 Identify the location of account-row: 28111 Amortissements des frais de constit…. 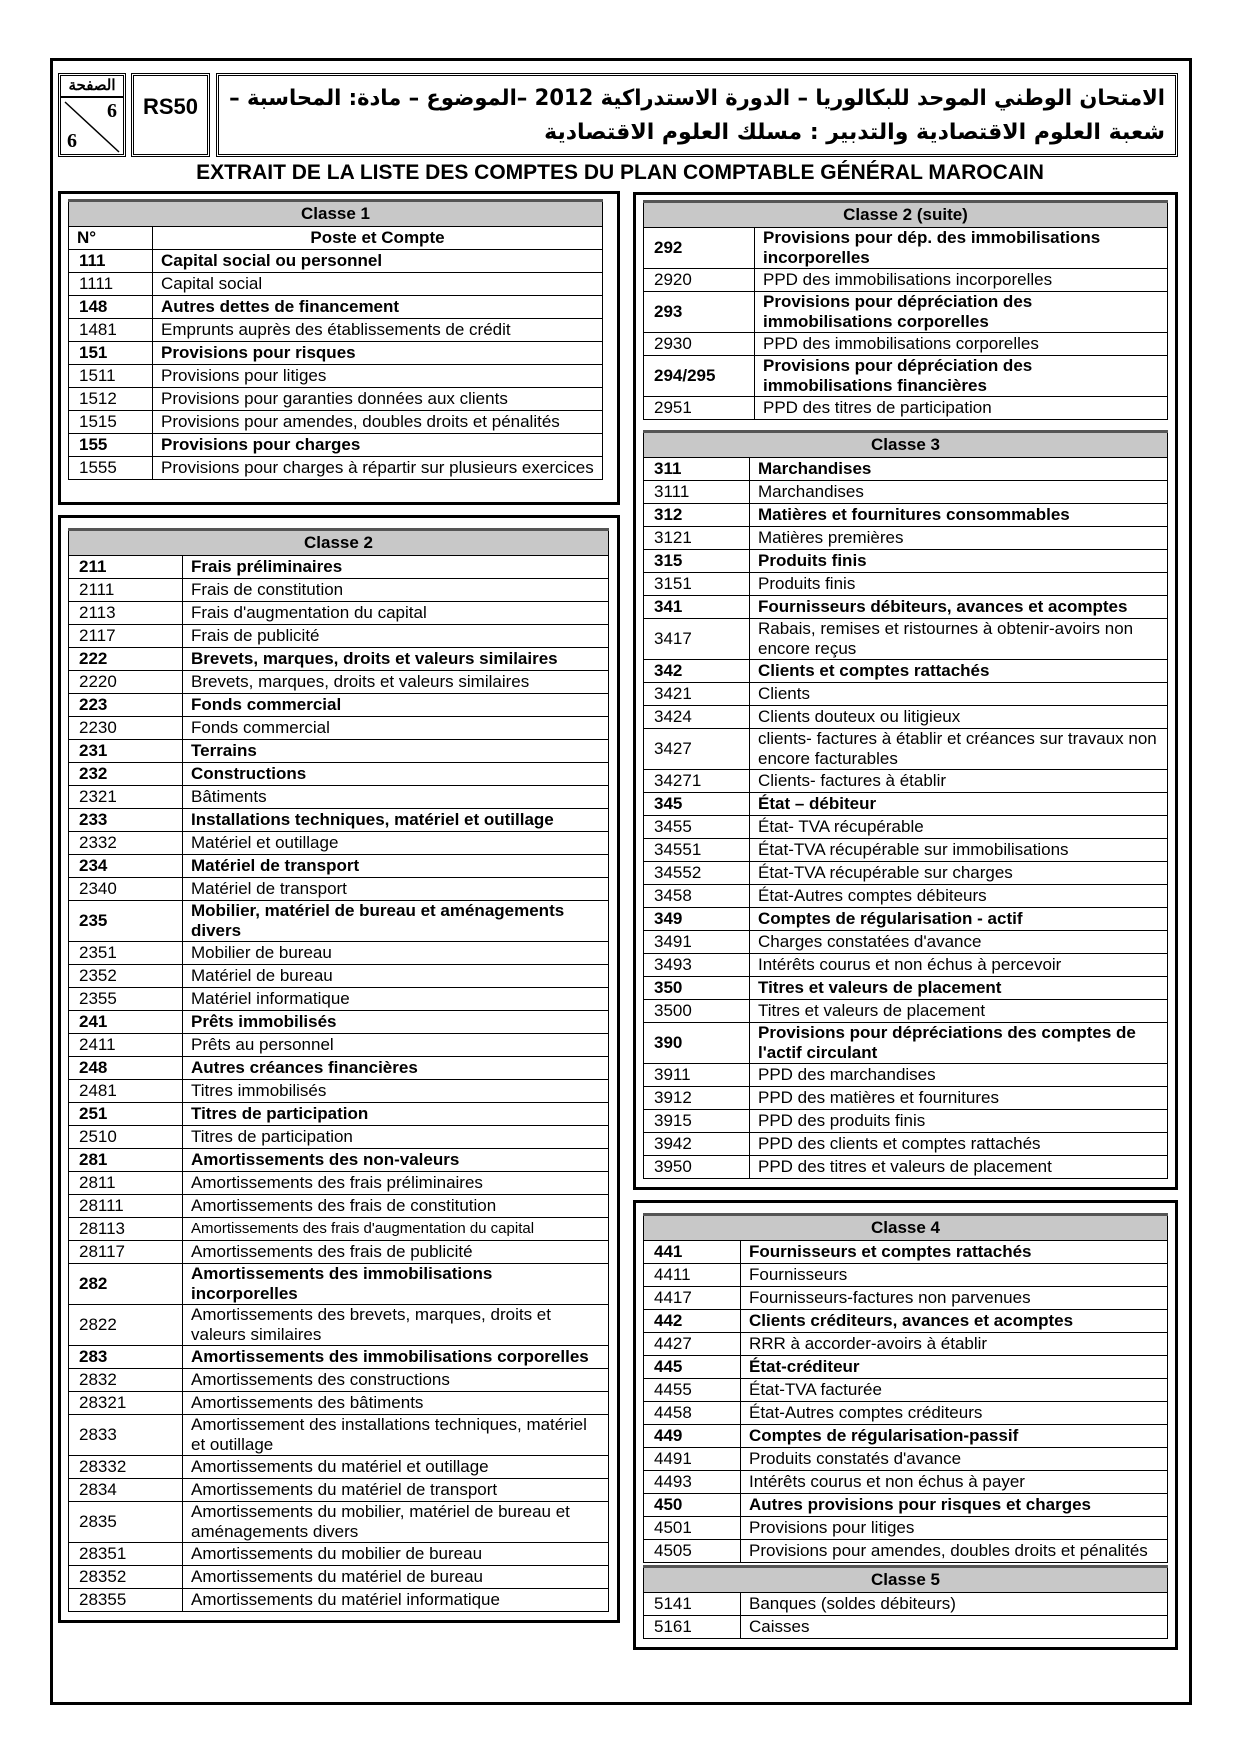
(338, 1206).